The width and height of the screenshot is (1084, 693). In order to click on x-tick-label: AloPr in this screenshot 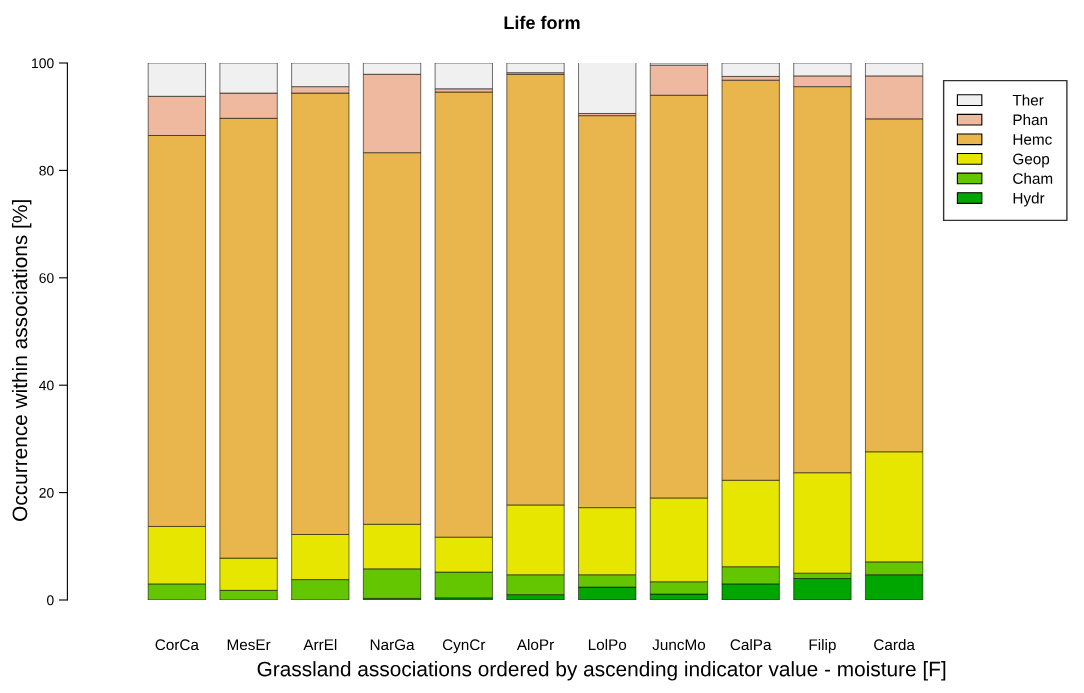, I will do `click(535, 644)`.